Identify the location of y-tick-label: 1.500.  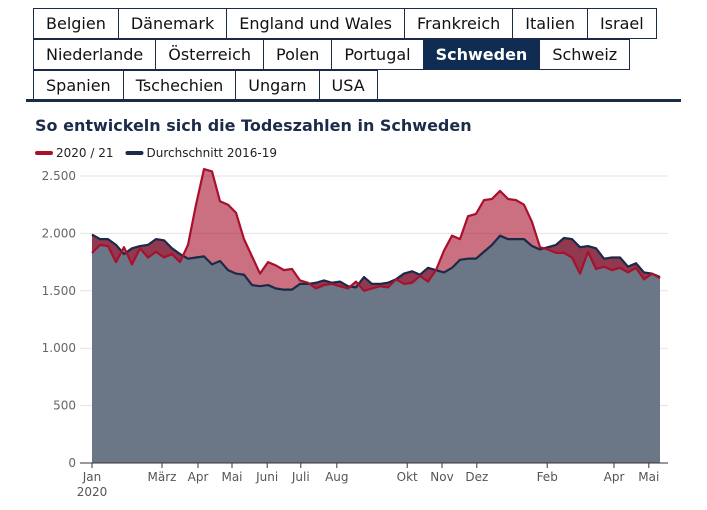
(59, 291).